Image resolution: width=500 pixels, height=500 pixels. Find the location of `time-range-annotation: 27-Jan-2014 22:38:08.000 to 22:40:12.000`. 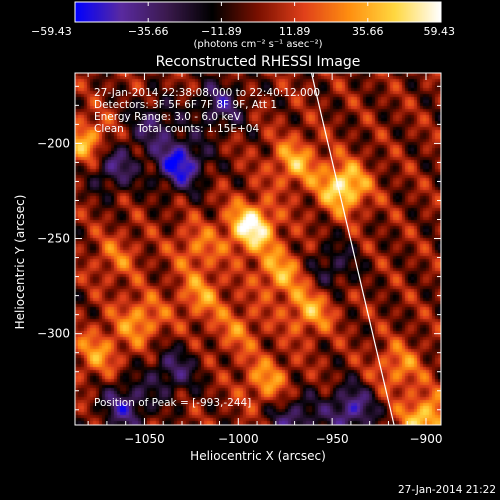

time-range-annotation: 27-Jan-2014 22:38:08.000 to 22:40:12.000 is located at coordinates (207, 93).